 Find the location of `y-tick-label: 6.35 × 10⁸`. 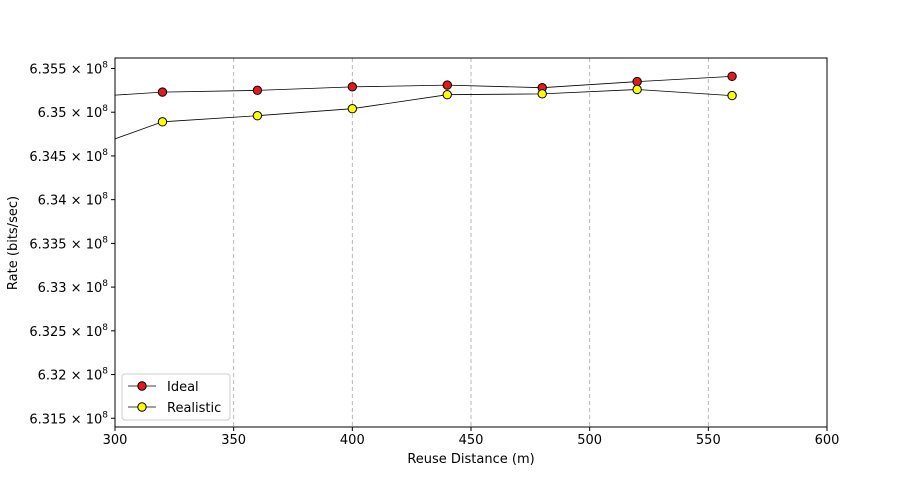

y-tick-label: 6.35 × 10⁸ is located at coordinates (73, 112).